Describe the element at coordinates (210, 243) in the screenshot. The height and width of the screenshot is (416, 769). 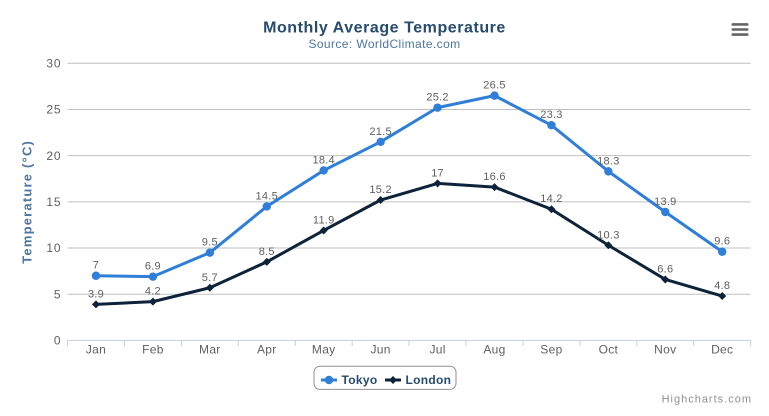
I see `svg-text: 9.5` at that location.